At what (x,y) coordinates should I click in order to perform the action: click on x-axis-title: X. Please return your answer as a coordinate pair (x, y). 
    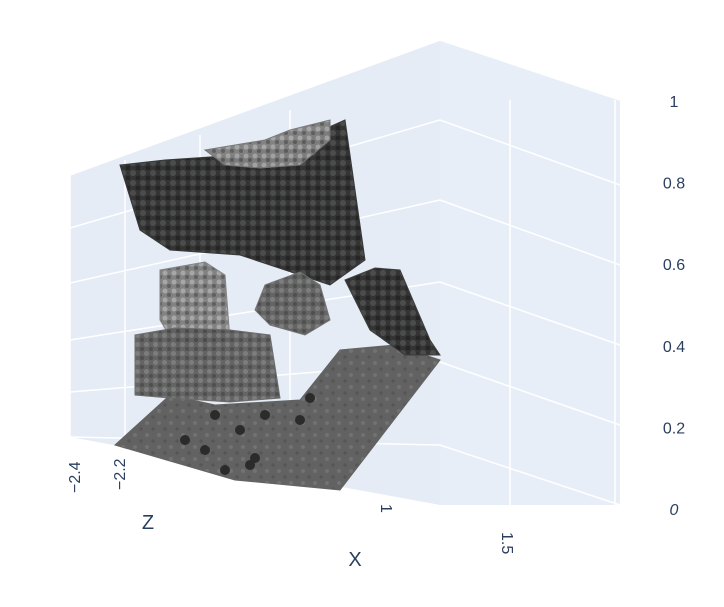
    Looking at the image, I should click on (354, 560).